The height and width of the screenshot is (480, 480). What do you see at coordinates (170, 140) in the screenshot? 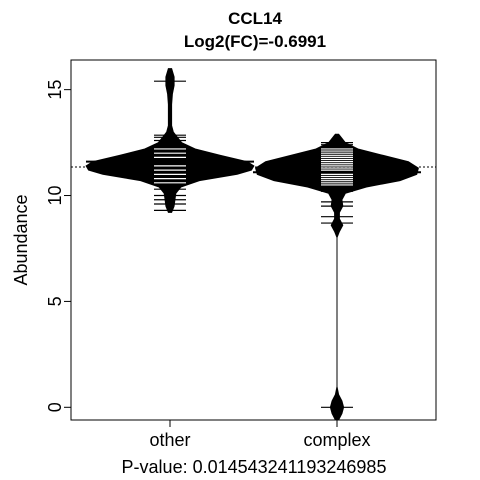
I see `bean-other` at bounding box center [170, 140].